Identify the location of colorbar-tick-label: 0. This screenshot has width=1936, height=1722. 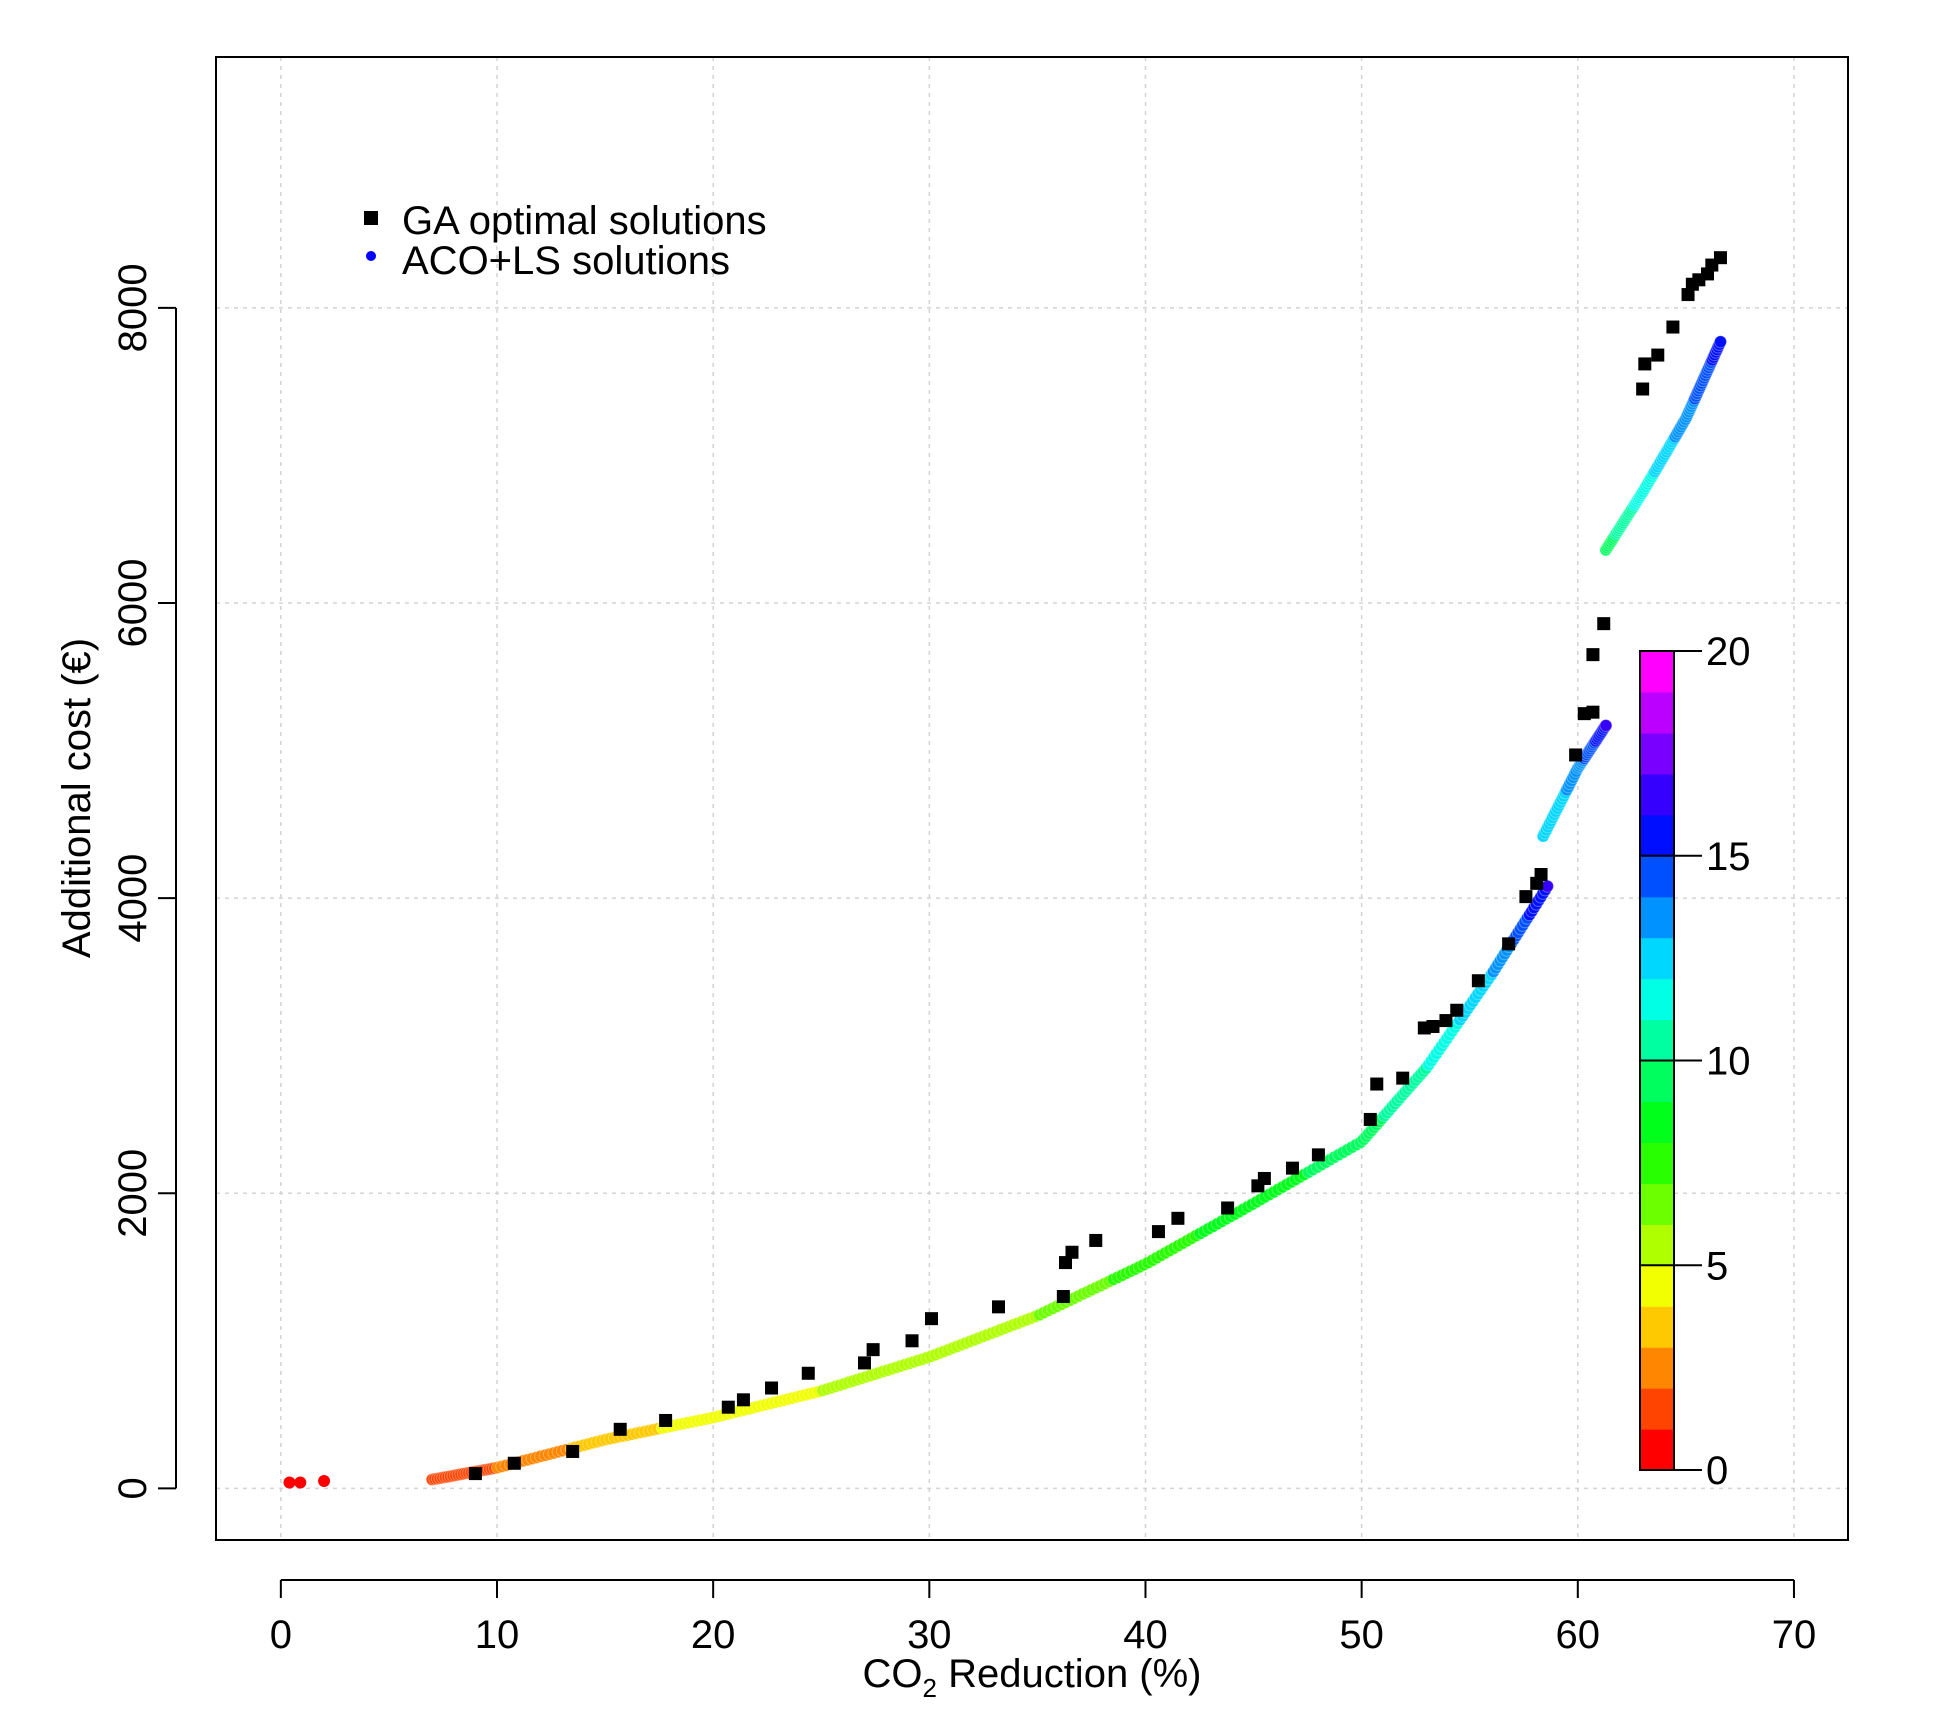
(1717, 1471).